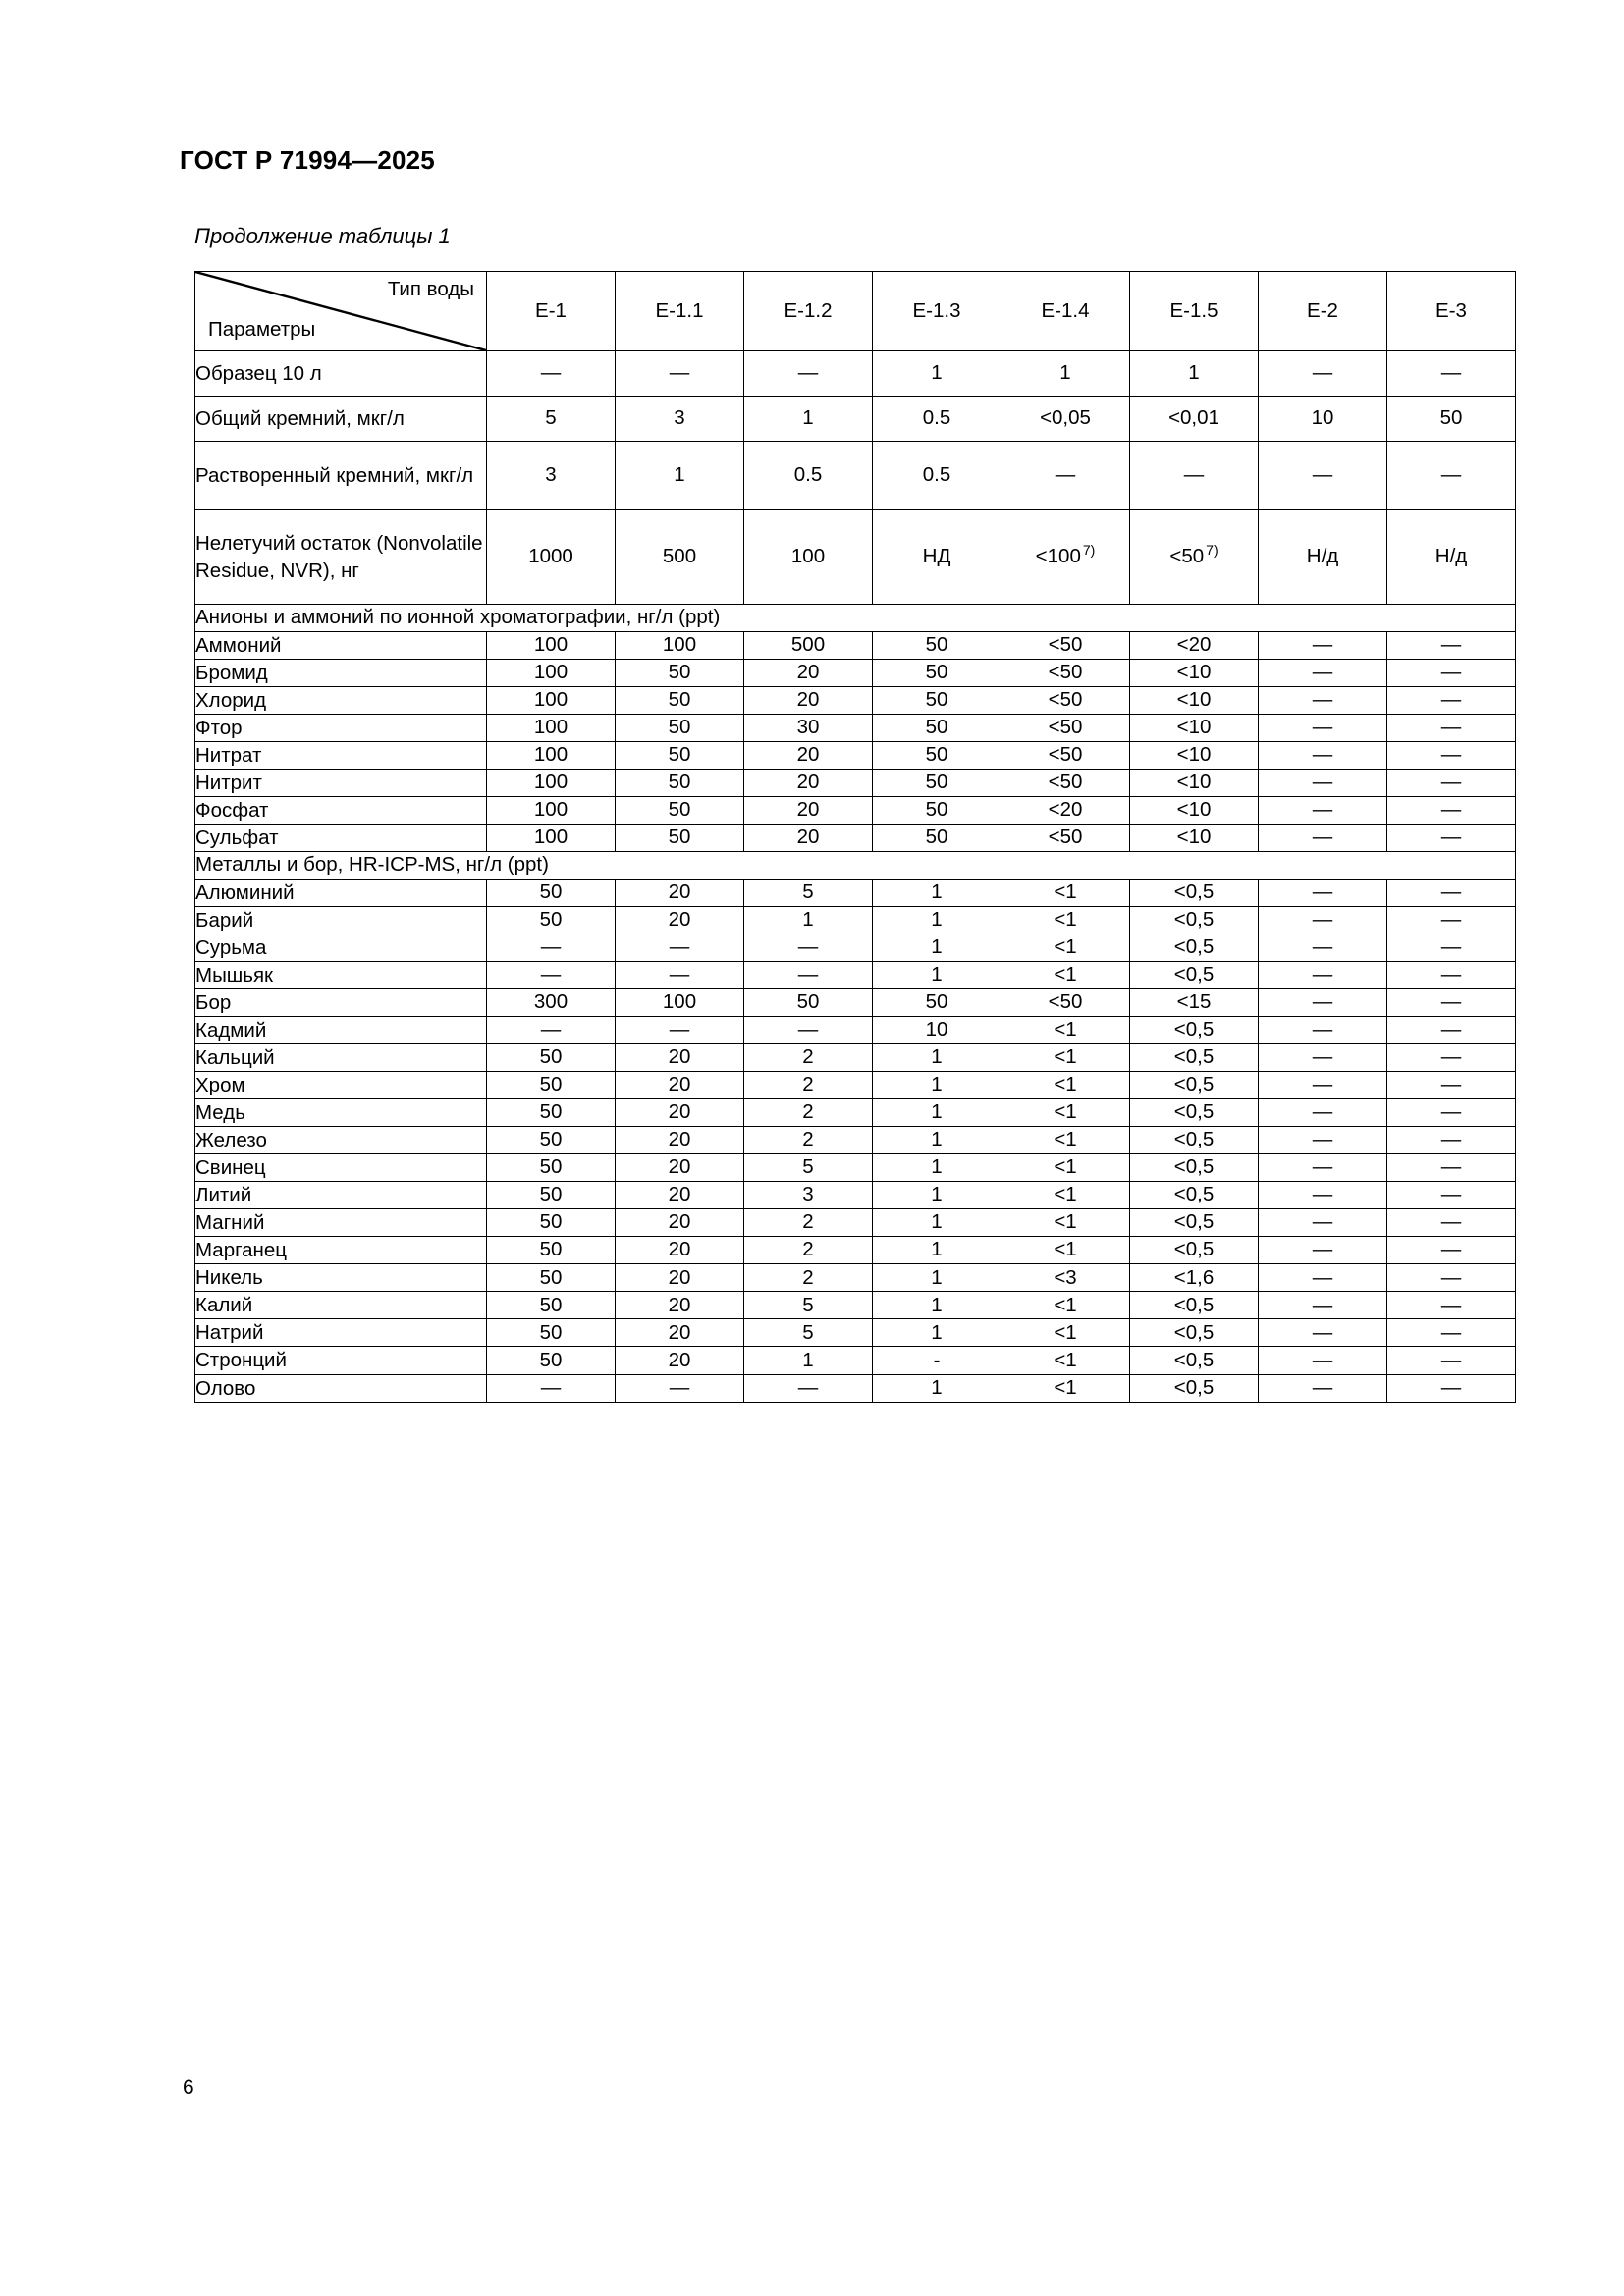  I want to click on value-cell-e-1-2: —, so click(808, 1030).